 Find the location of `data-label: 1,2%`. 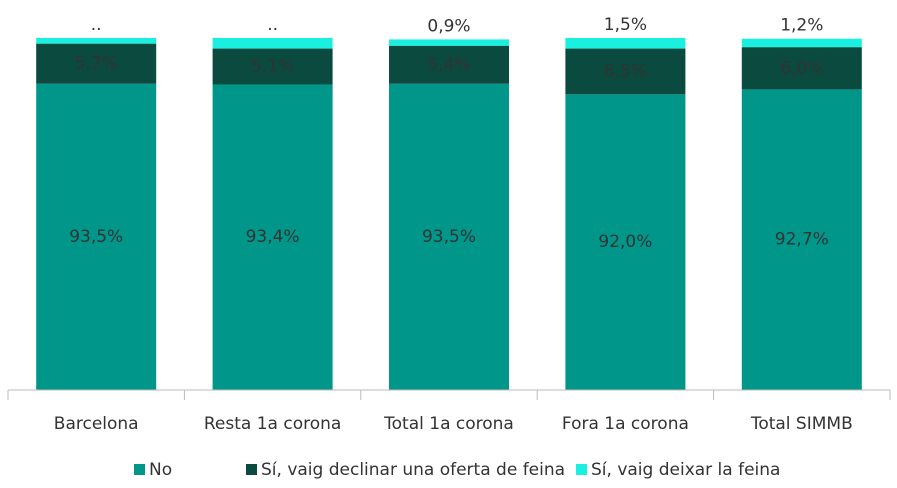

data-label: 1,2% is located at coordinates (801, 26).